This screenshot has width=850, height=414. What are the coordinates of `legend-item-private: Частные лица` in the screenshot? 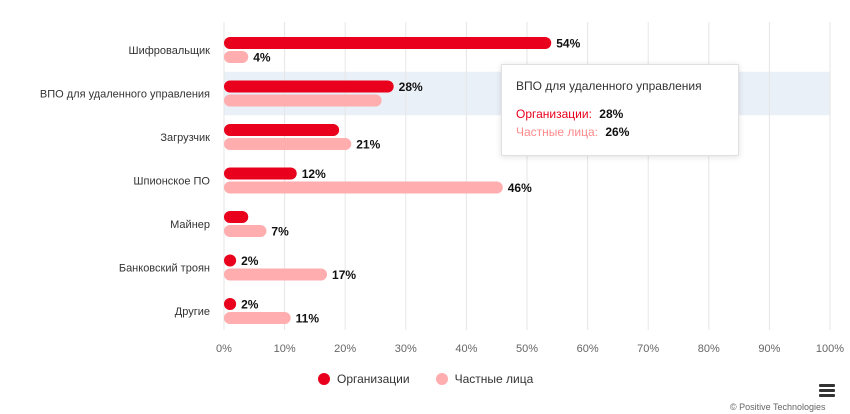 It's located at (484, 379).